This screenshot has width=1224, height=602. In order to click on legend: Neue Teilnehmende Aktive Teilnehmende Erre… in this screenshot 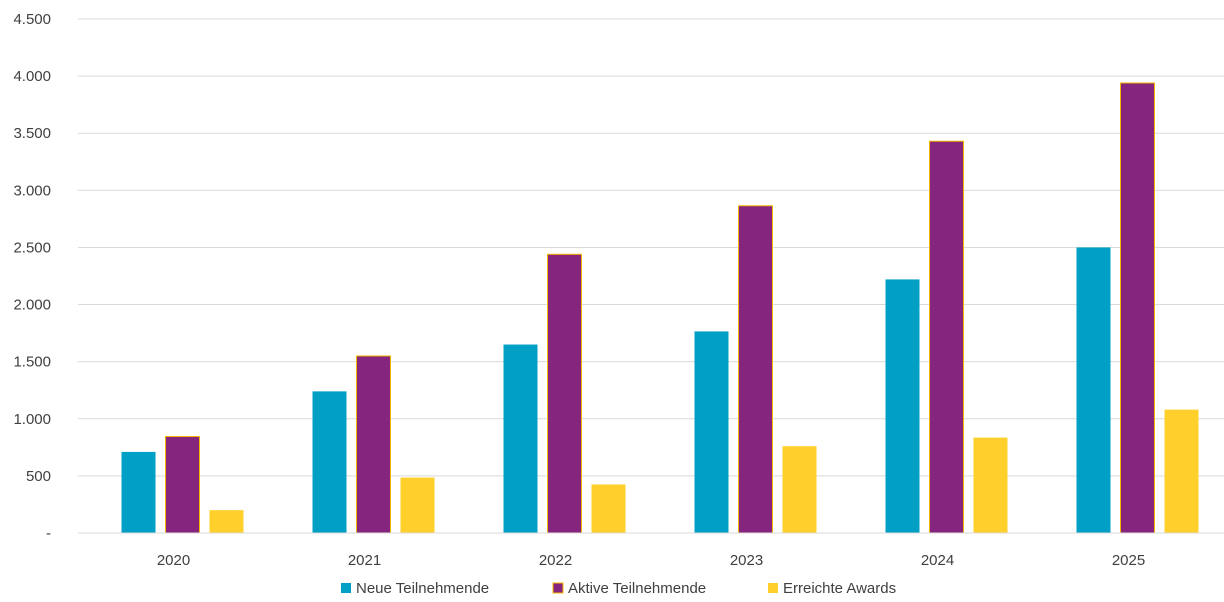, I will do `click(618, 588)`.